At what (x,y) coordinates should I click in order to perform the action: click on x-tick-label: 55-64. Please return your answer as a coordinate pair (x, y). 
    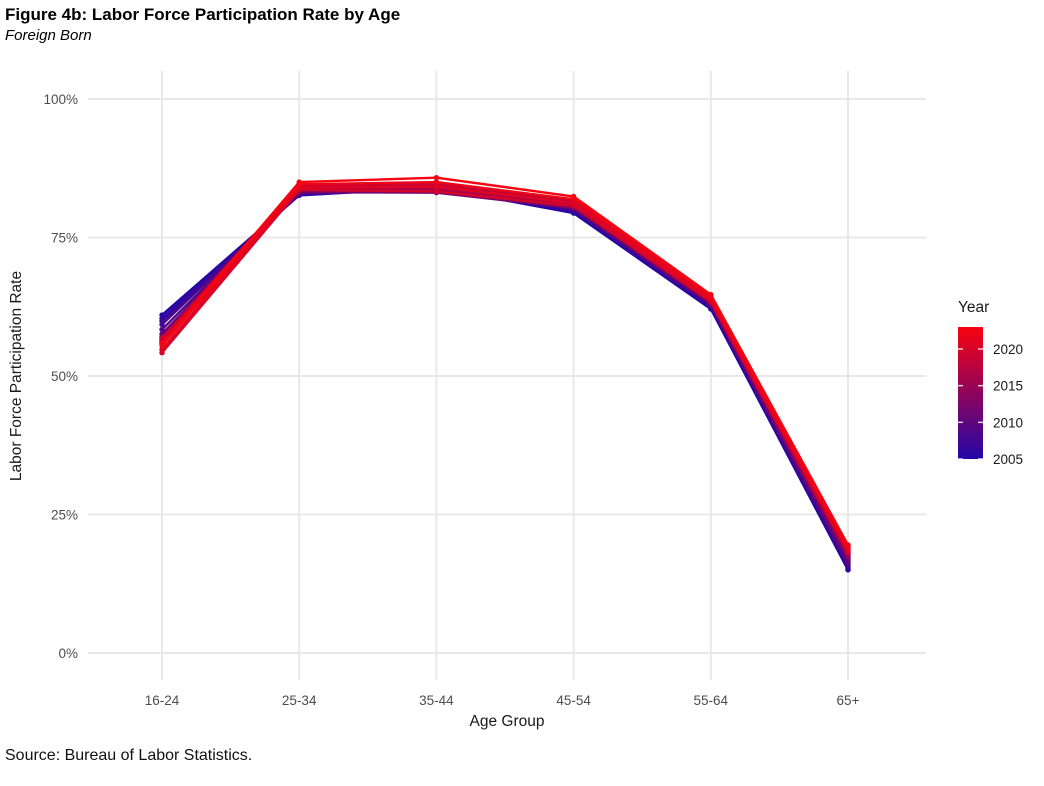
    Looking at the image, I should click on (711, 700).